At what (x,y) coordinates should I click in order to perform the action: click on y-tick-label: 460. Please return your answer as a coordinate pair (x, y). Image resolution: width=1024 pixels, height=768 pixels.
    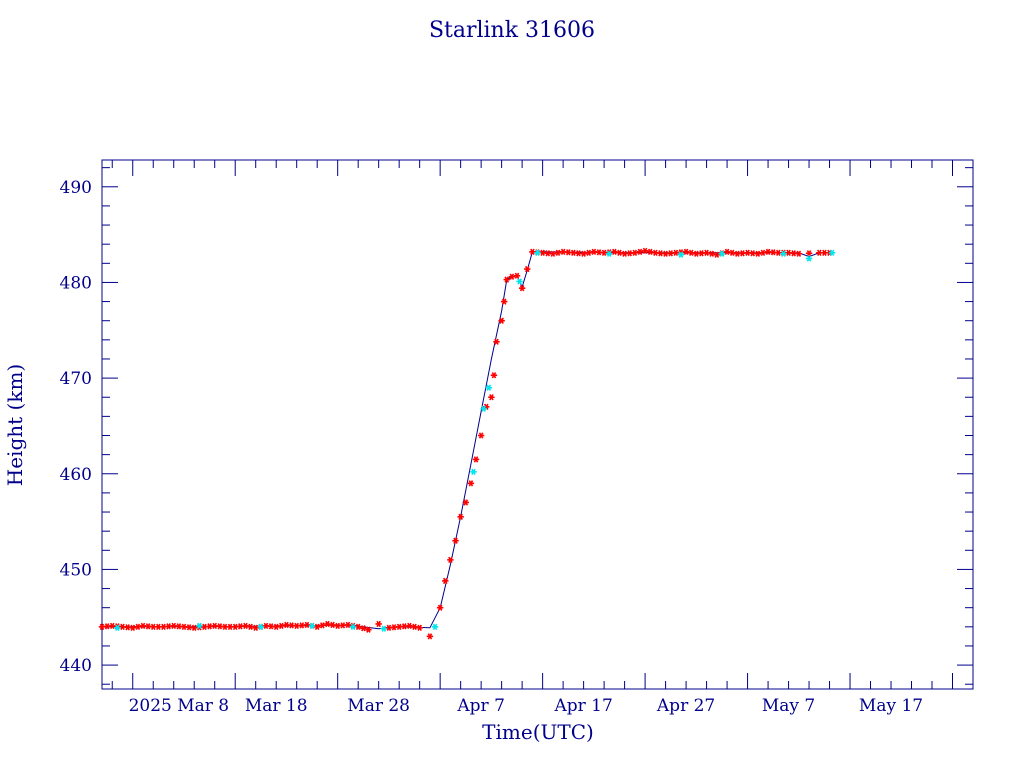
    Looking at the image, I should click on (76, 475).